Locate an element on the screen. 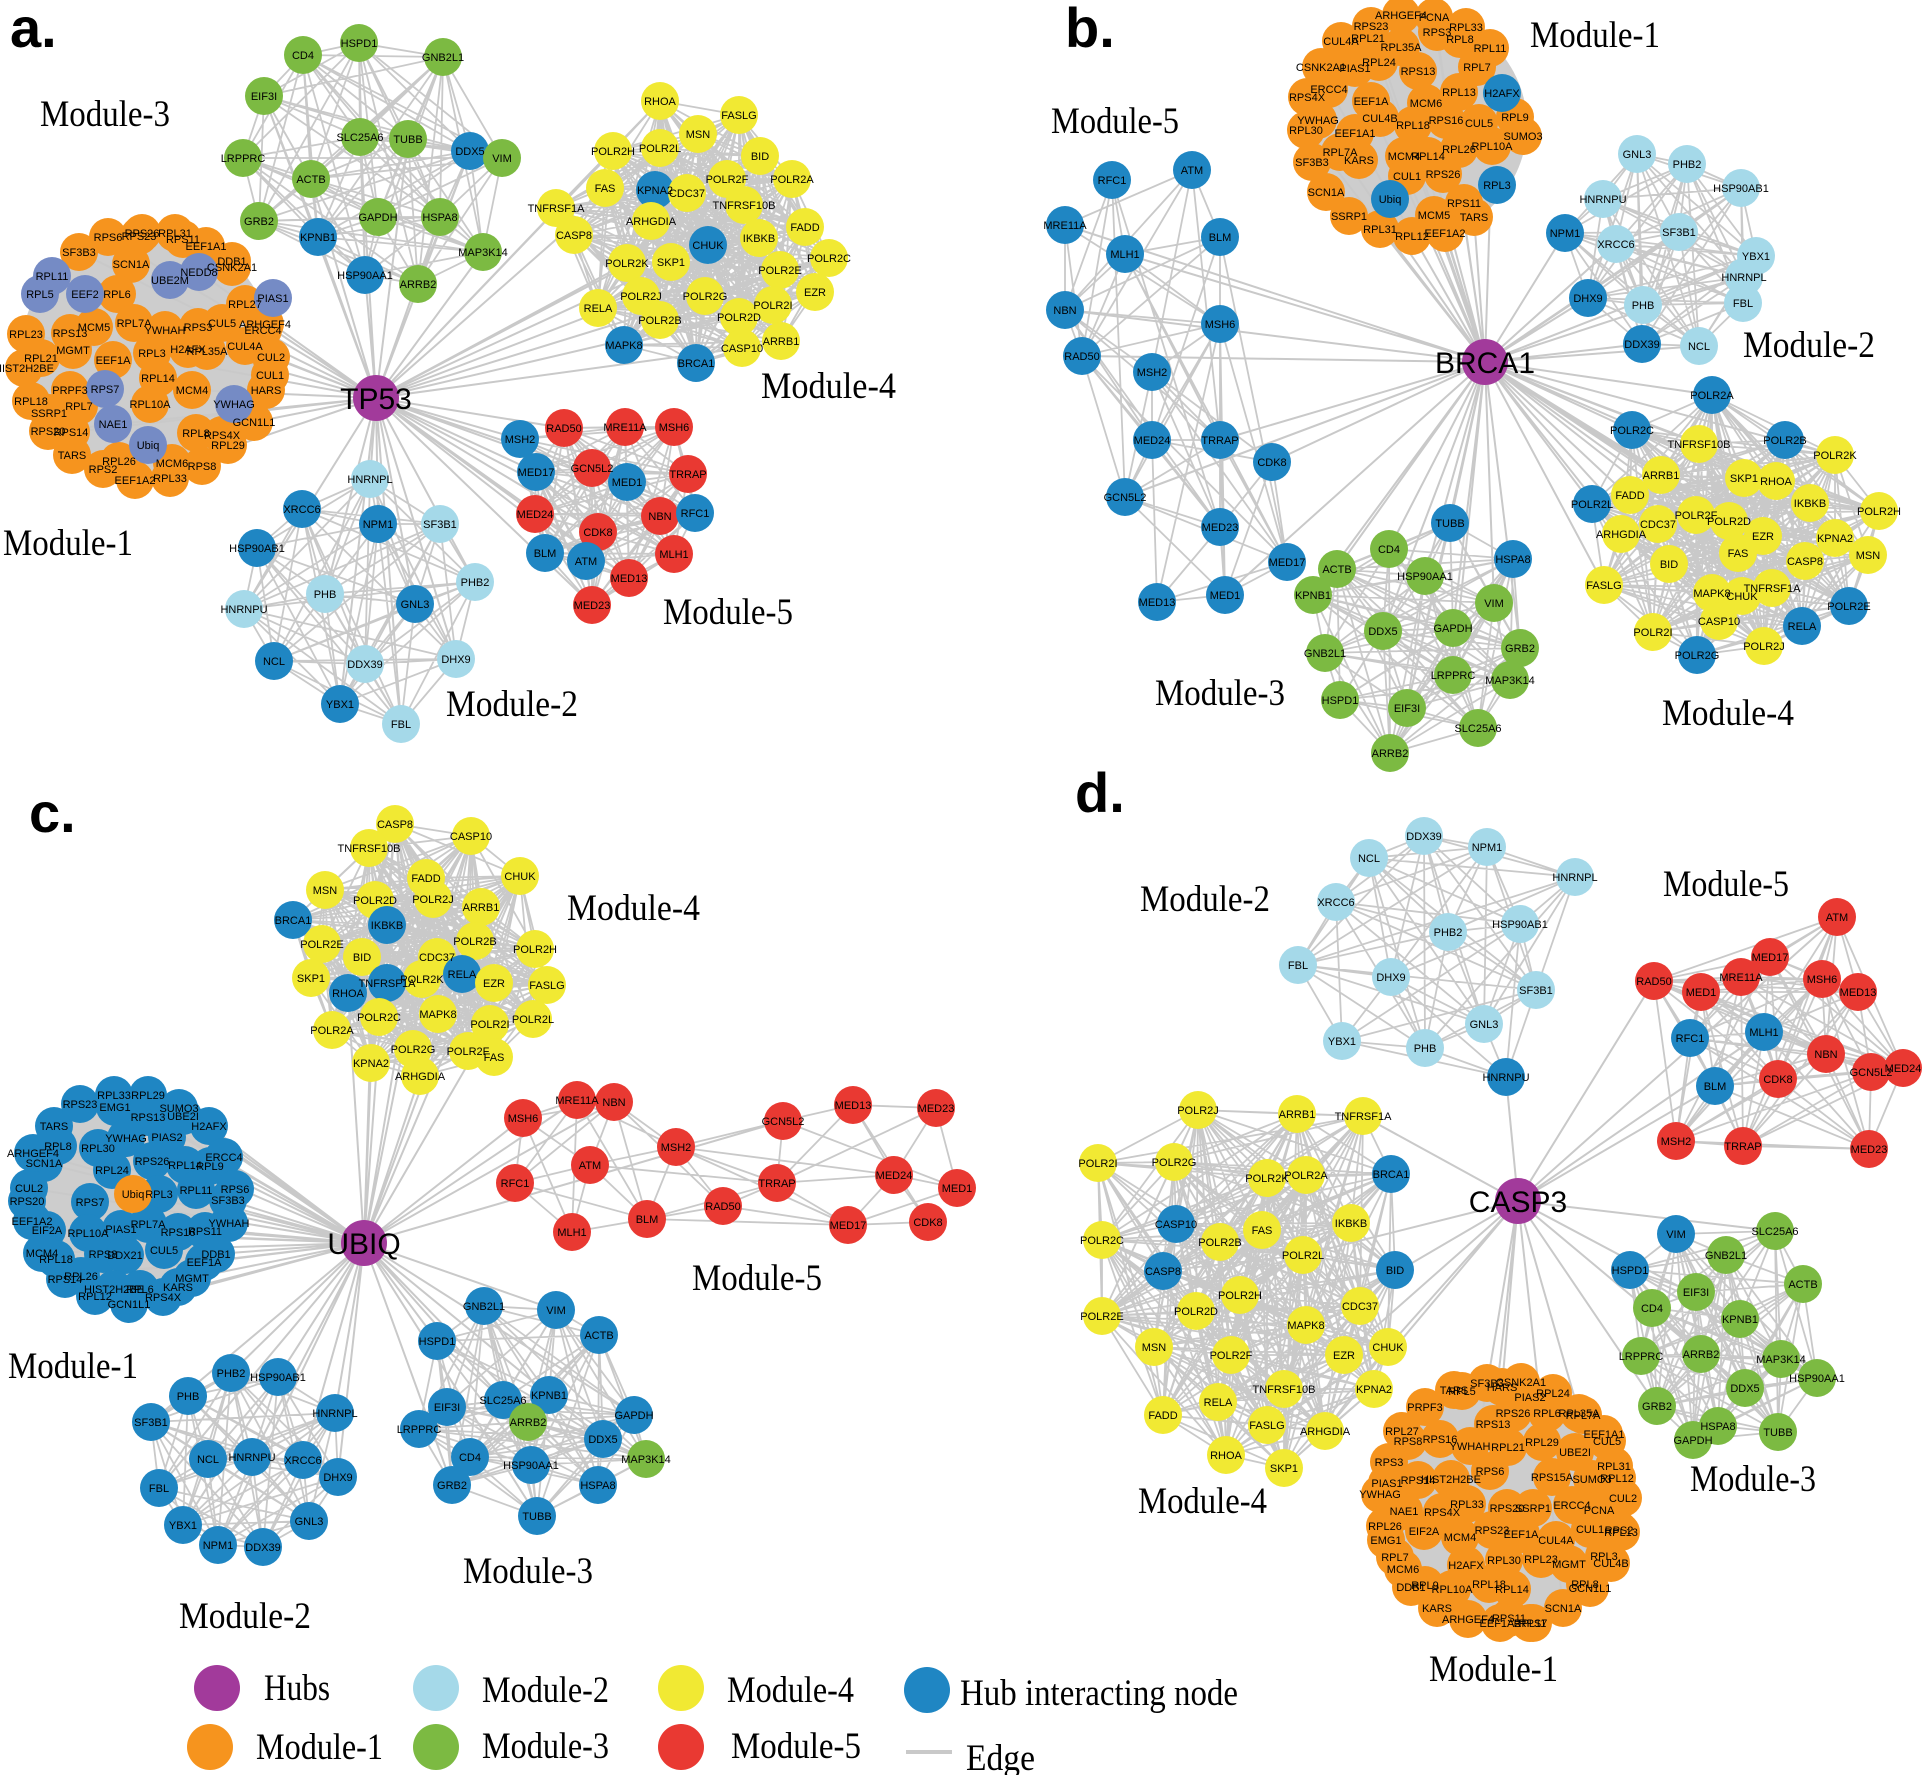 Image resolution: width=1923 pixels, height=1775 pixels. svg-text: NEDD8 is located at coordinates (198, 273).